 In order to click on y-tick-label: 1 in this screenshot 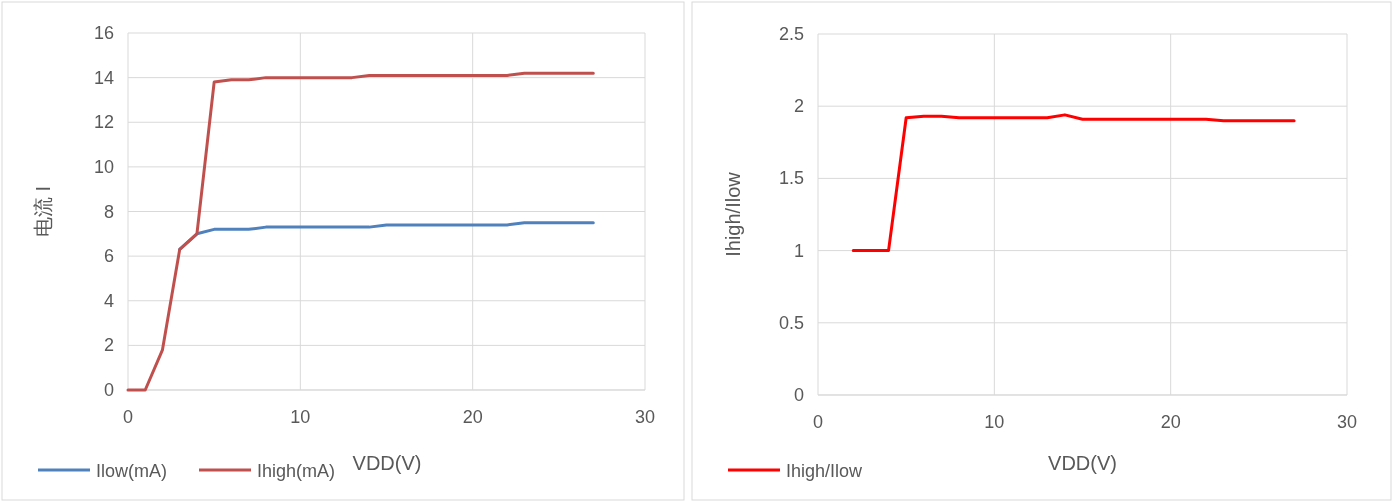, I will do `click(798, 250)`.